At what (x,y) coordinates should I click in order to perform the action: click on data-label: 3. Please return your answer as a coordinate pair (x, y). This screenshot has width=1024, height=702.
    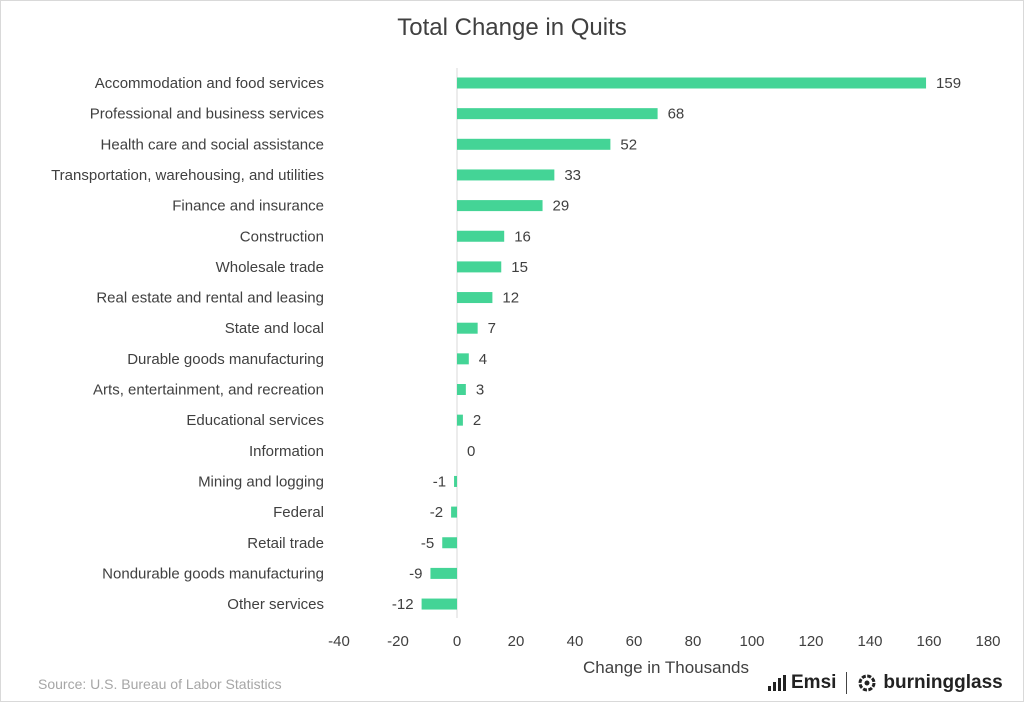
    Looking at the image, I should click on (480, 390).